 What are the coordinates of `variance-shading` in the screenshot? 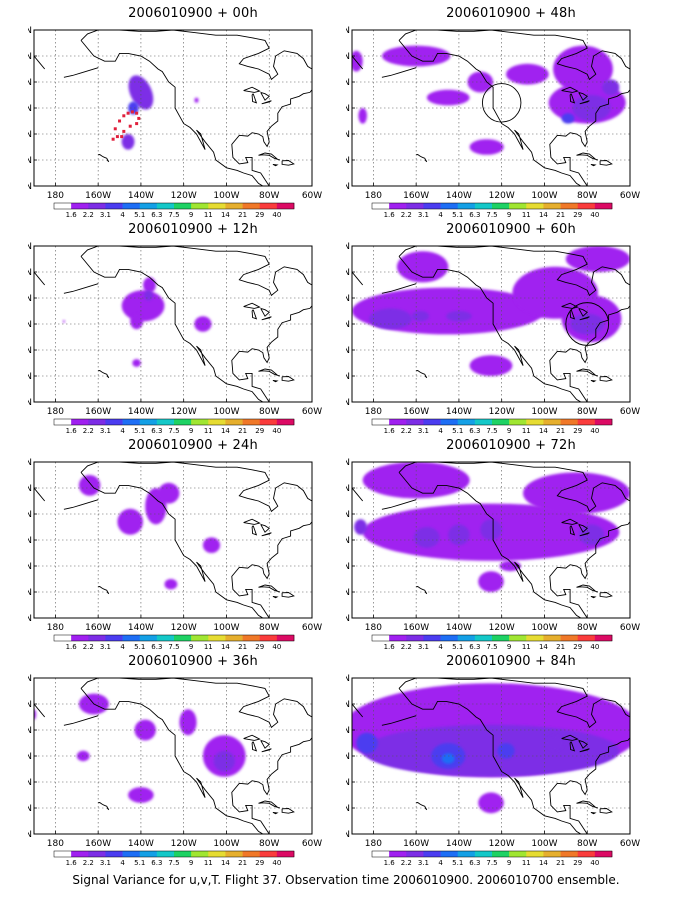 It's located at (491, 311).